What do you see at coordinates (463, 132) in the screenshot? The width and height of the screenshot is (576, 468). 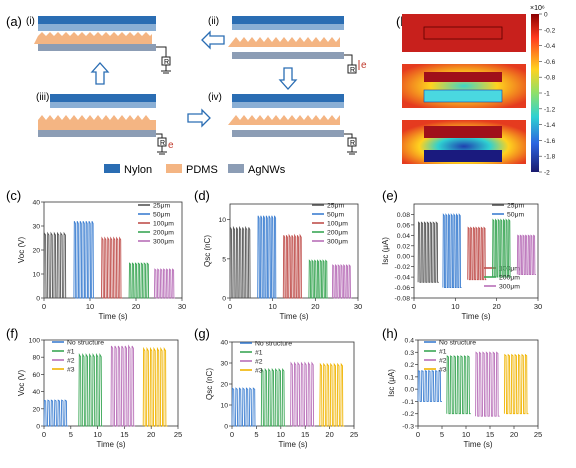 I see `electrode-top` at bounding box center [463, 132].